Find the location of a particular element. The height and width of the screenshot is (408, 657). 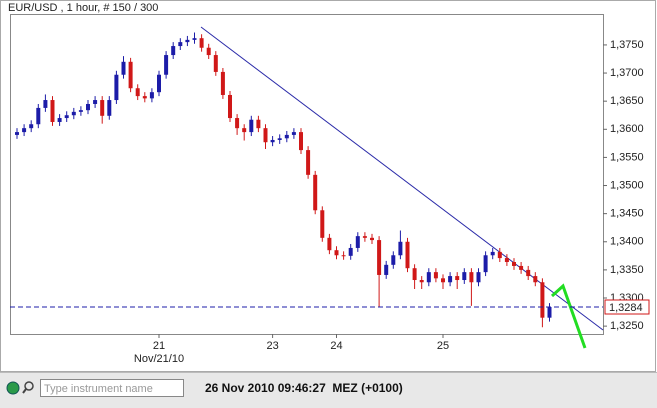

x-tick-label: 21 is located at coordinates (159, 346).